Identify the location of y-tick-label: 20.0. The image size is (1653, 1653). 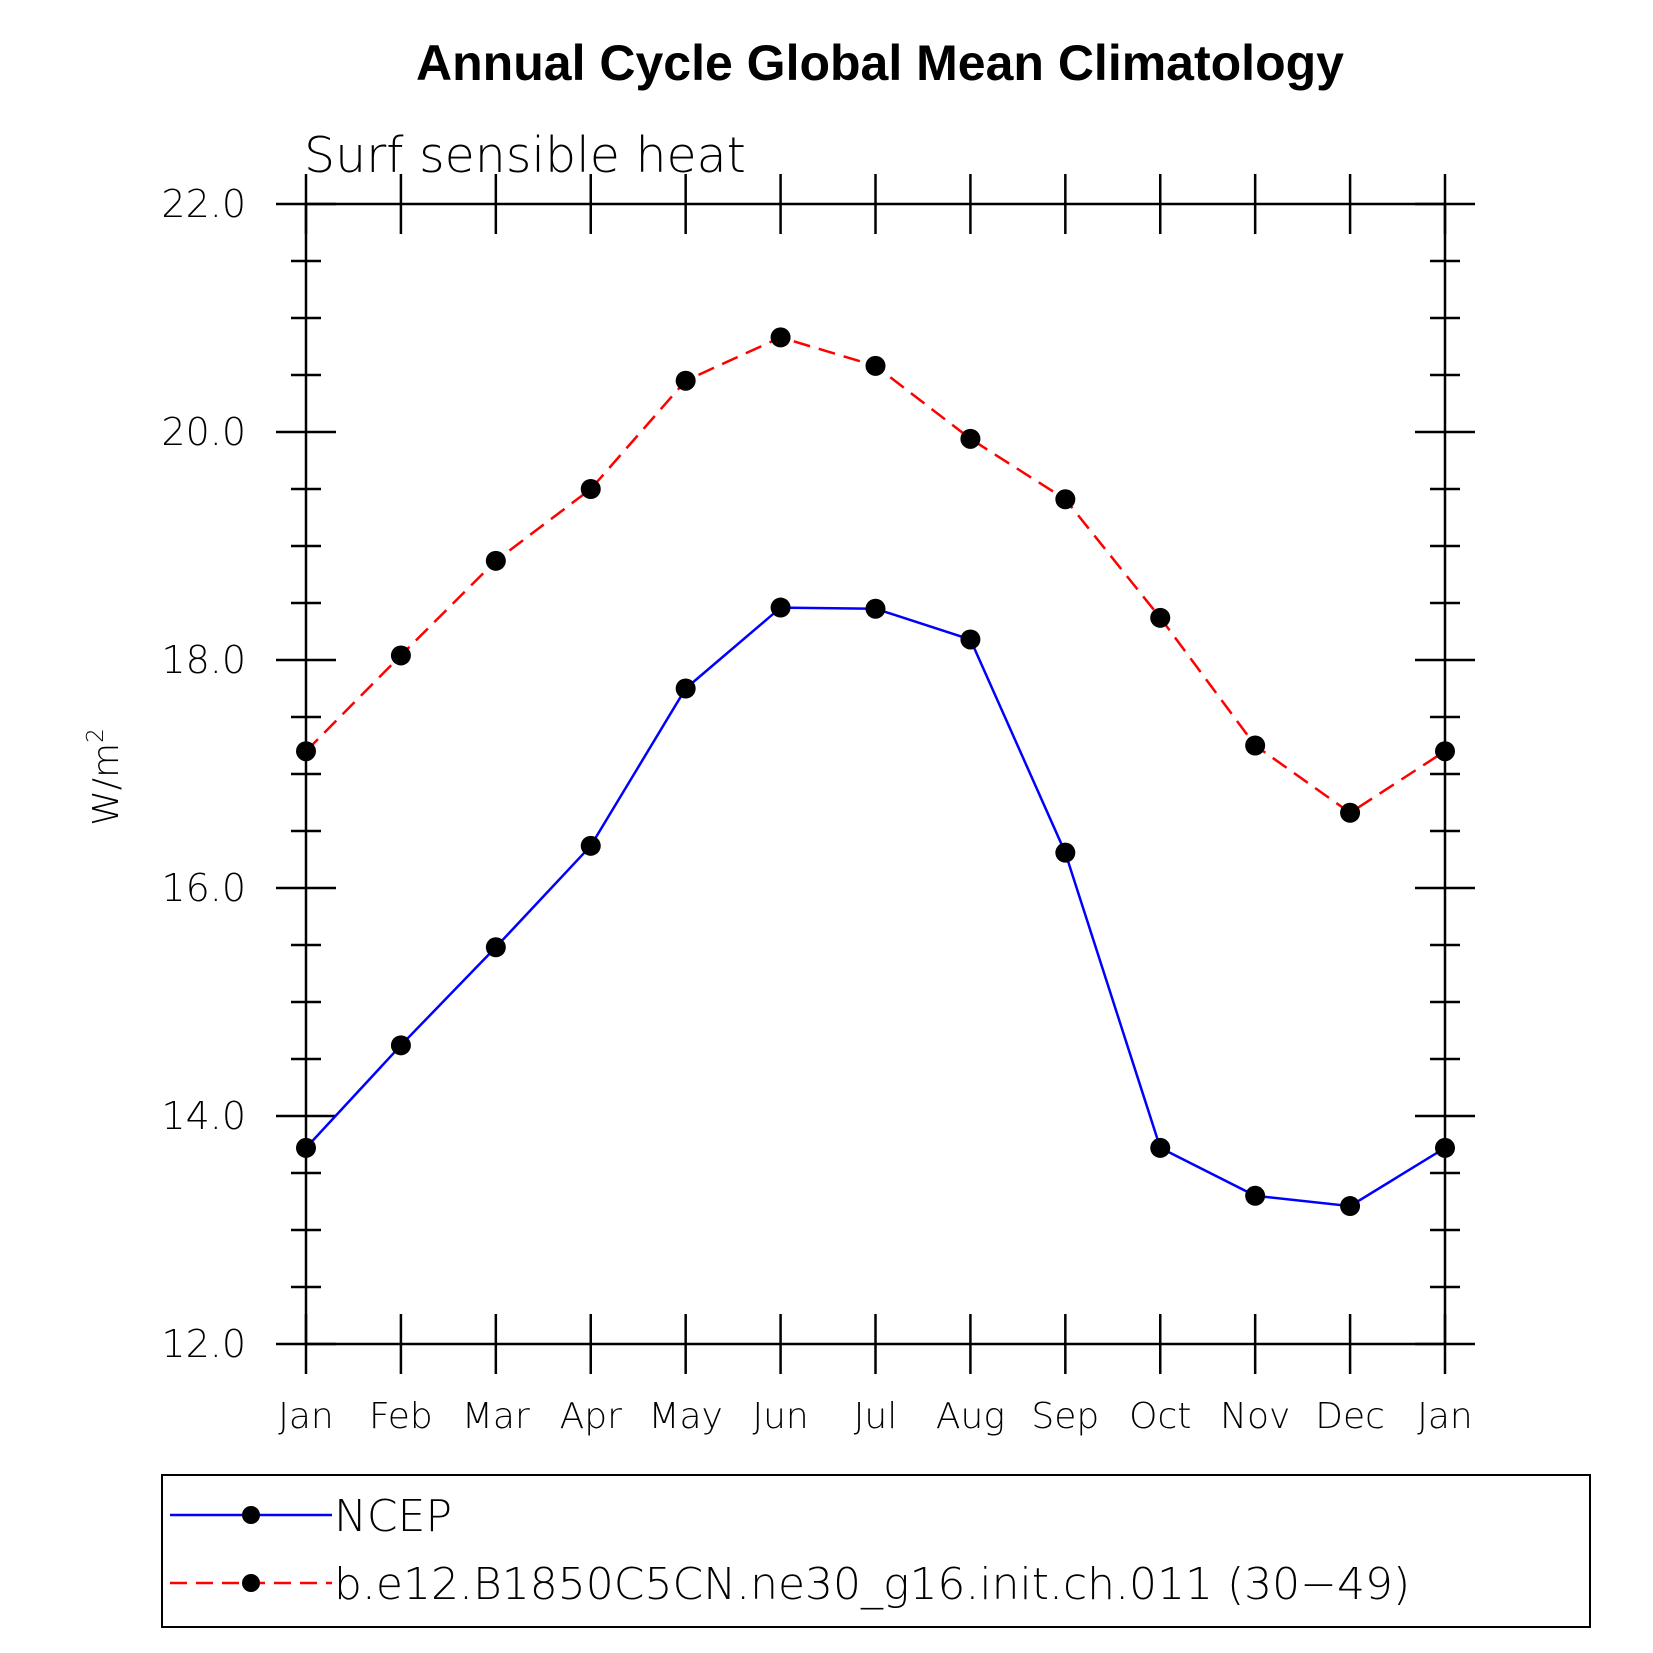
(203, 432).